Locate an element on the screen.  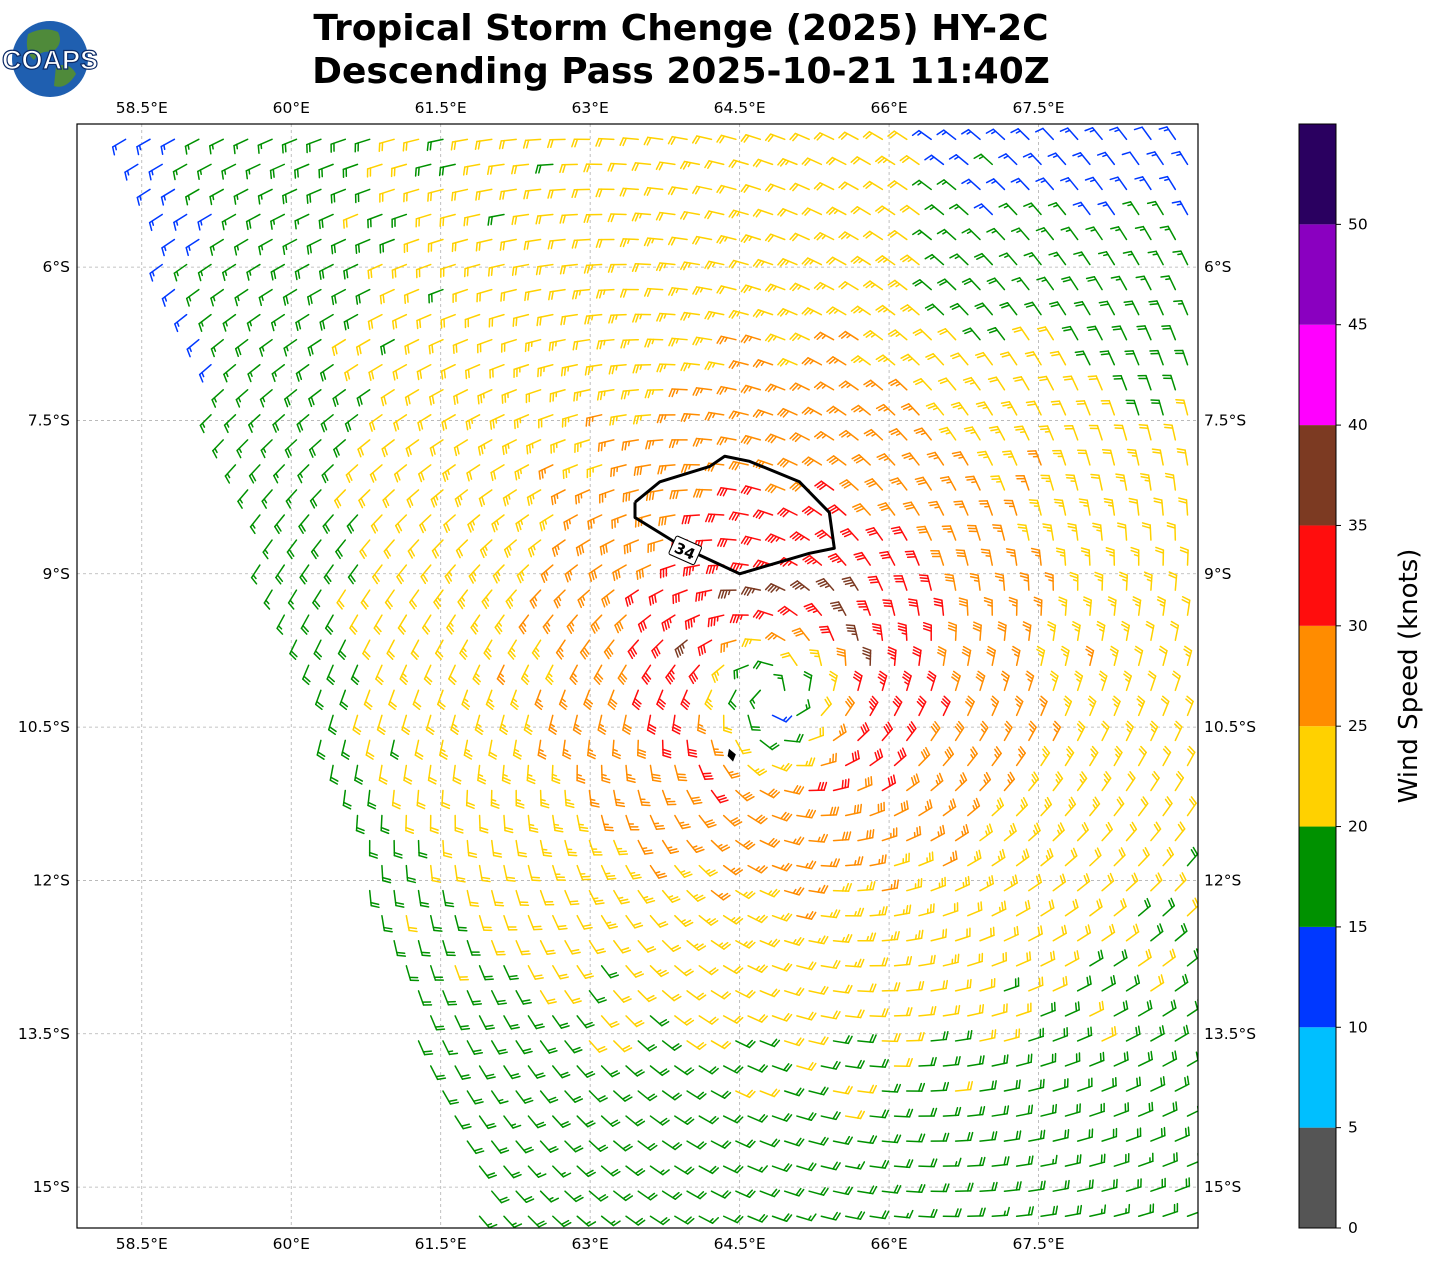
x-tick-label-bottom: 67.5°E is located at coordinates (1039, 1244).